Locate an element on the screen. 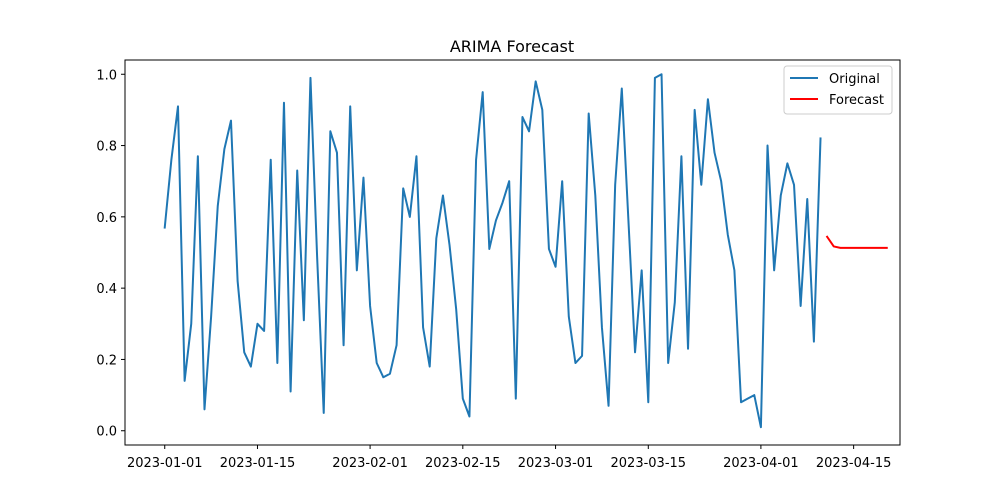 Image resolution: width=1000 pixels, height=504 pixels. y-tick-label: 1.0 is located at coordinates (106, 75).